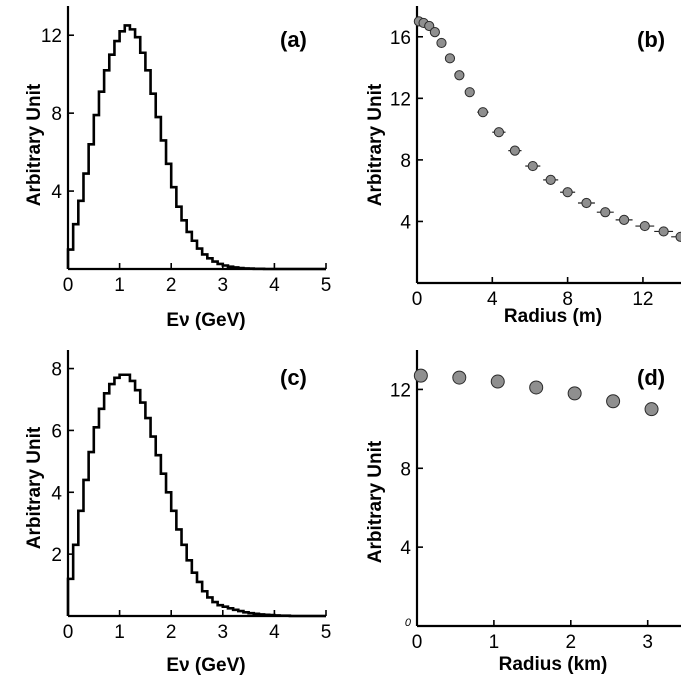  I want to click on panel-c-histogram, so click(196, 495).